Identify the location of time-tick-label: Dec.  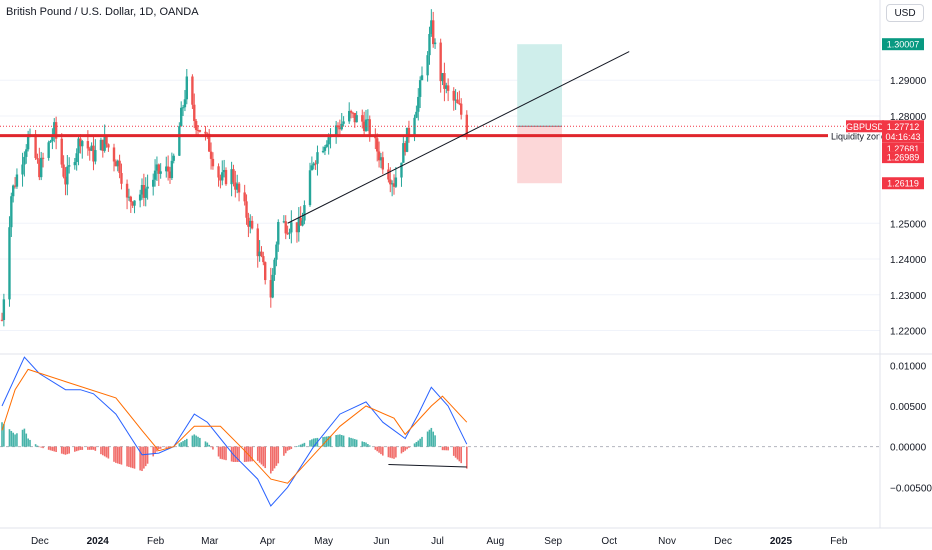
(723, 541).